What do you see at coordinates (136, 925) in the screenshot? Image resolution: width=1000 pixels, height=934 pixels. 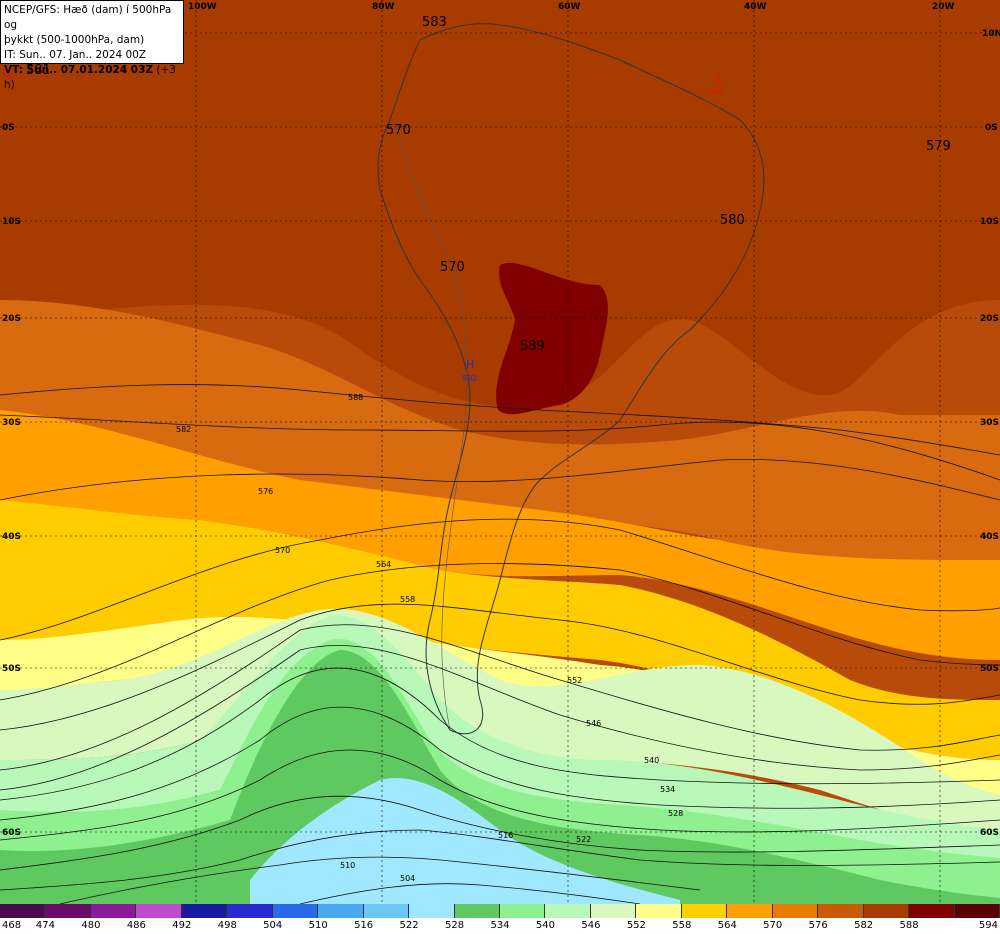 I see `colorbar-label: 486` at bounding box center [136, 925].